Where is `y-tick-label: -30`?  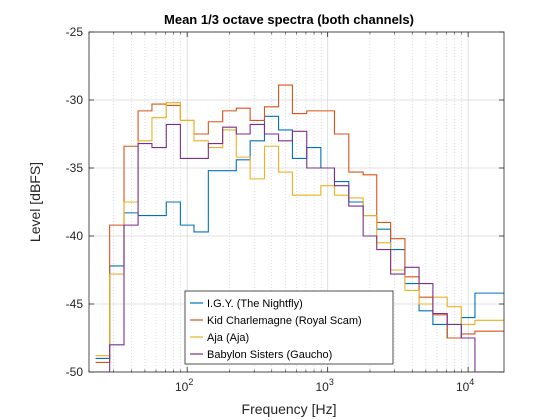 y-tick-label: -30 is located at coordinates (75, 100).